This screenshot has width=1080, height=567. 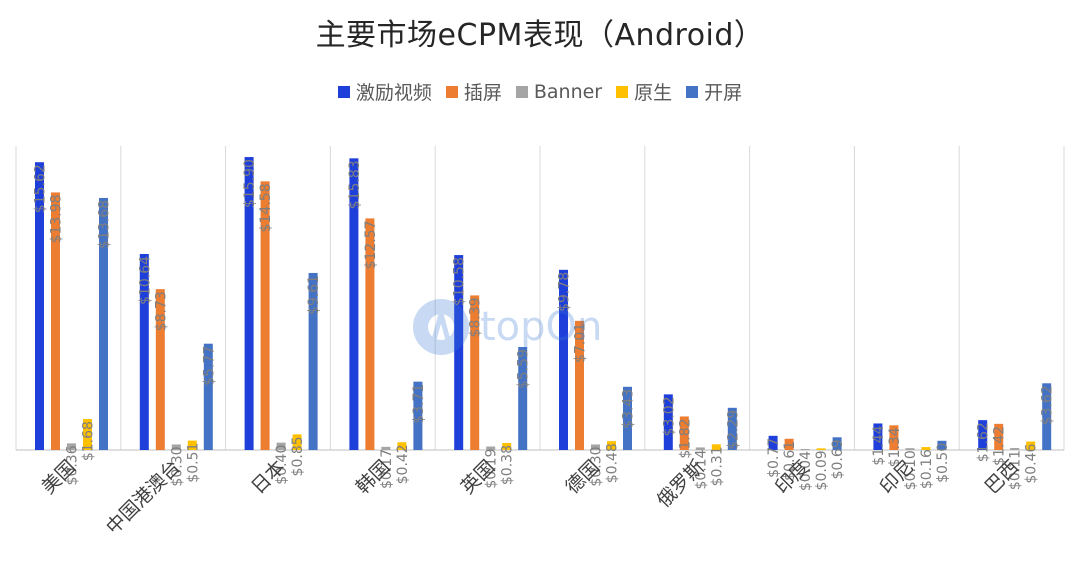 What do you see at coordinates (822, 470) in the screenshot?
I see `data-label: $0.09` at bounding box center [822, 470].